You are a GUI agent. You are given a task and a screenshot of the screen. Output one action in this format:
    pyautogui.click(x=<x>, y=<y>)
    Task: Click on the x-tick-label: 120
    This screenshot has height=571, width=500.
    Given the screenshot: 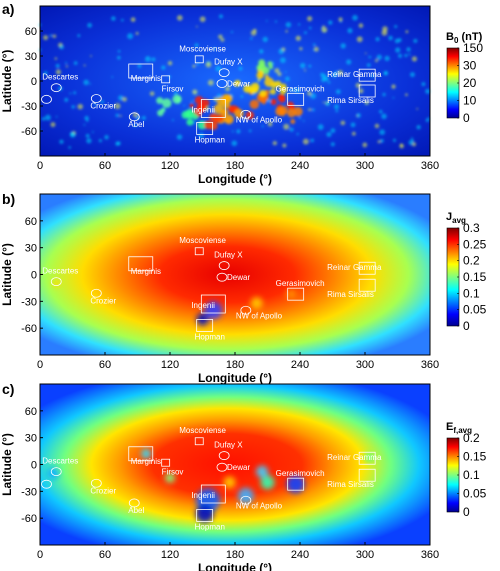 What is the action you would take?
    pyautogui.click(x=170, y=365)
    